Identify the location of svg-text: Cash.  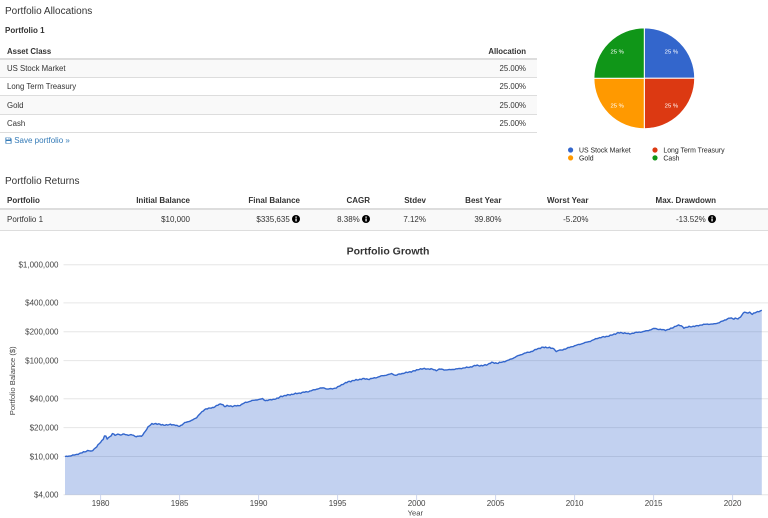
(671, 159).